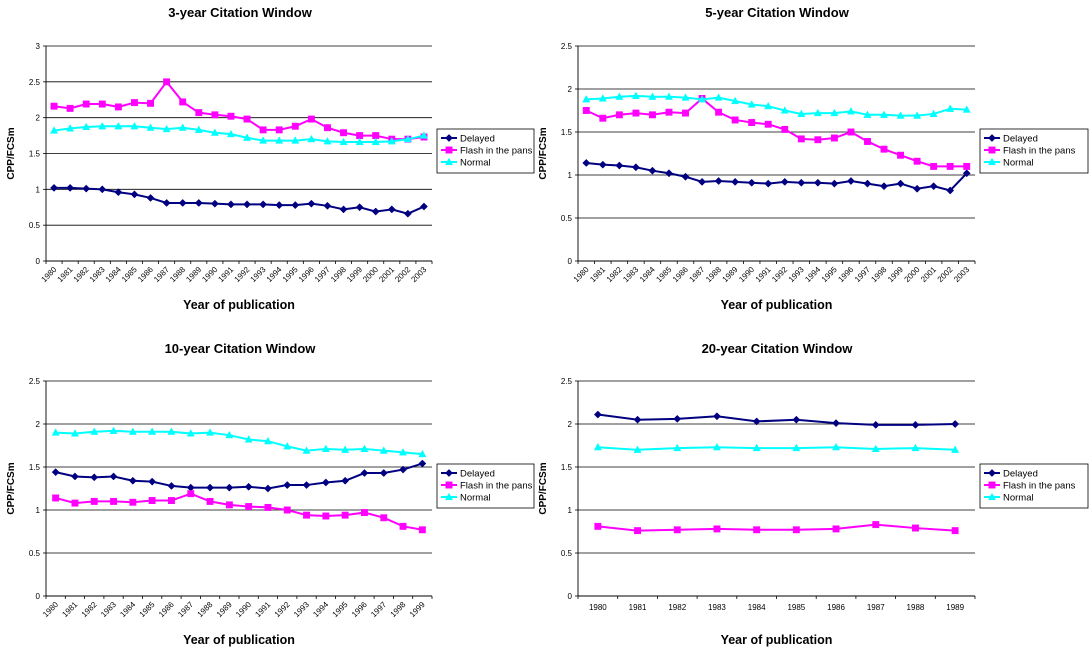 This screenshot has width=1090, height=657. I want to click on x-tick-label: 1997, so click(378, 609).